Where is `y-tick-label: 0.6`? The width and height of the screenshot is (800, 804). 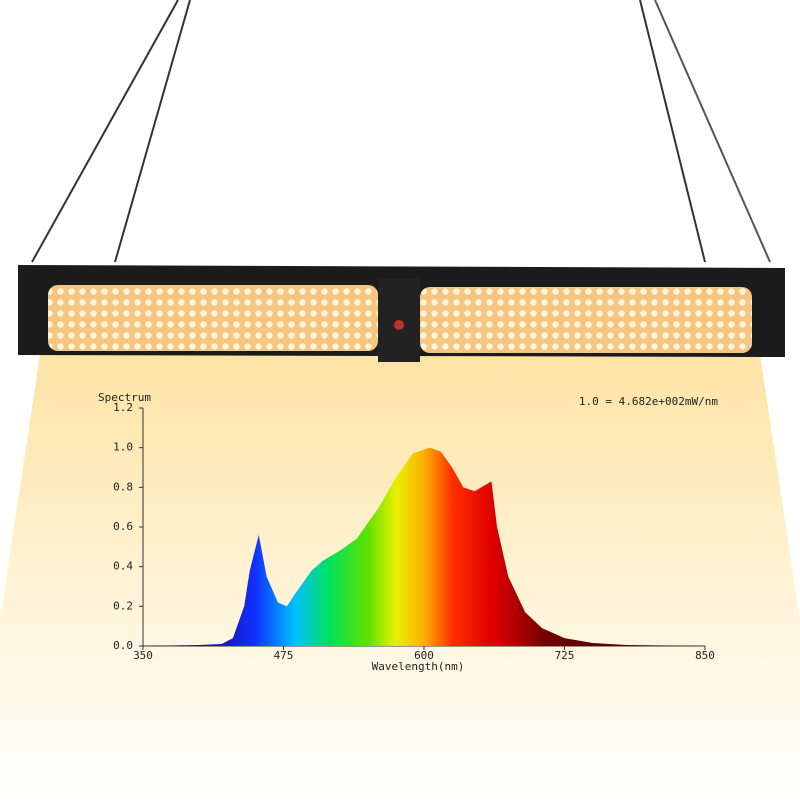
y-tick-label: 0.6 is located at coordinates (123, 526).